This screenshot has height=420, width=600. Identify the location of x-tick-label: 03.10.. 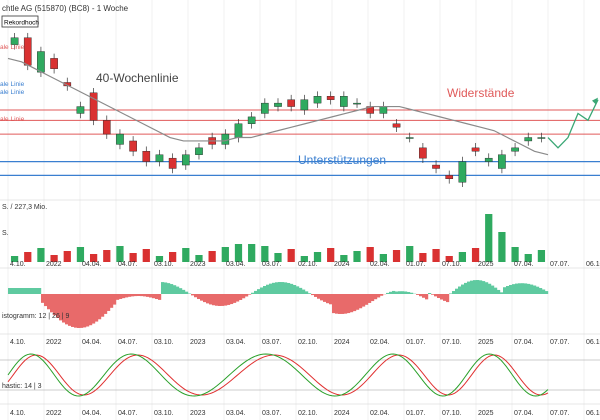
(164, 264).